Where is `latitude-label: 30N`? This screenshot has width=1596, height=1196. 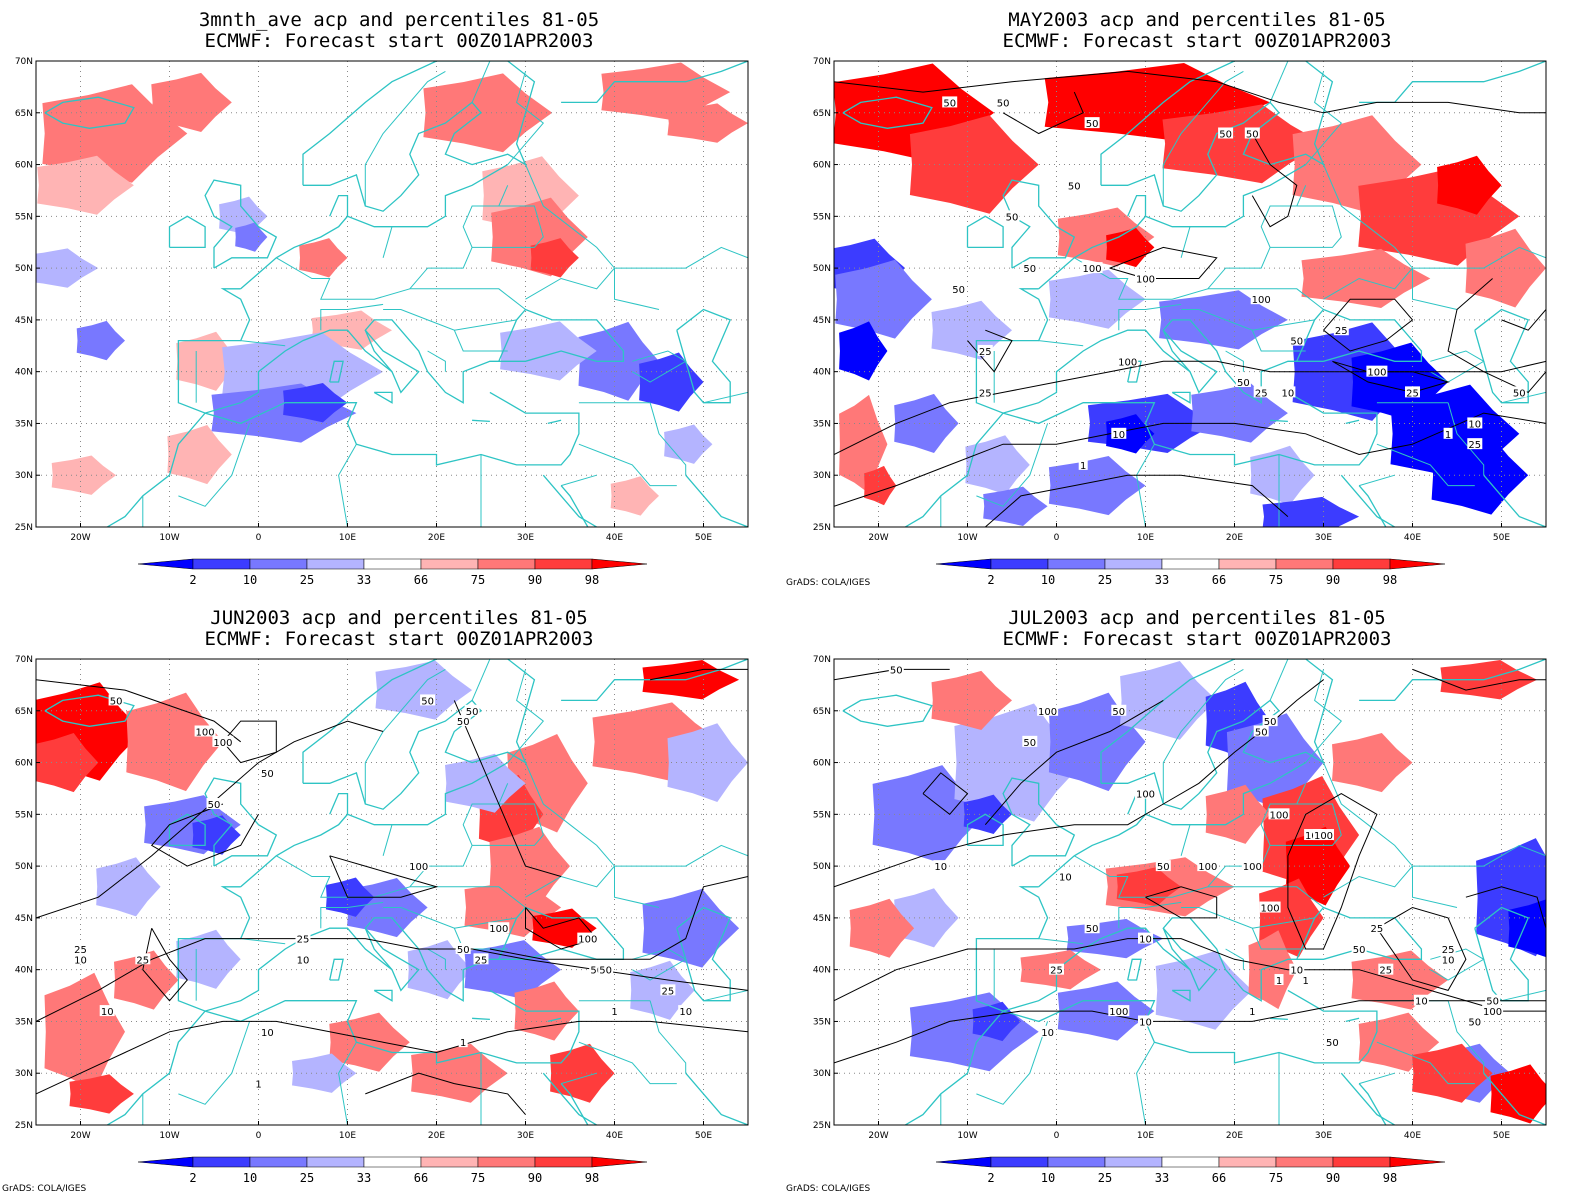 latitude-label: 30N is located at coordinates (822, 1074).